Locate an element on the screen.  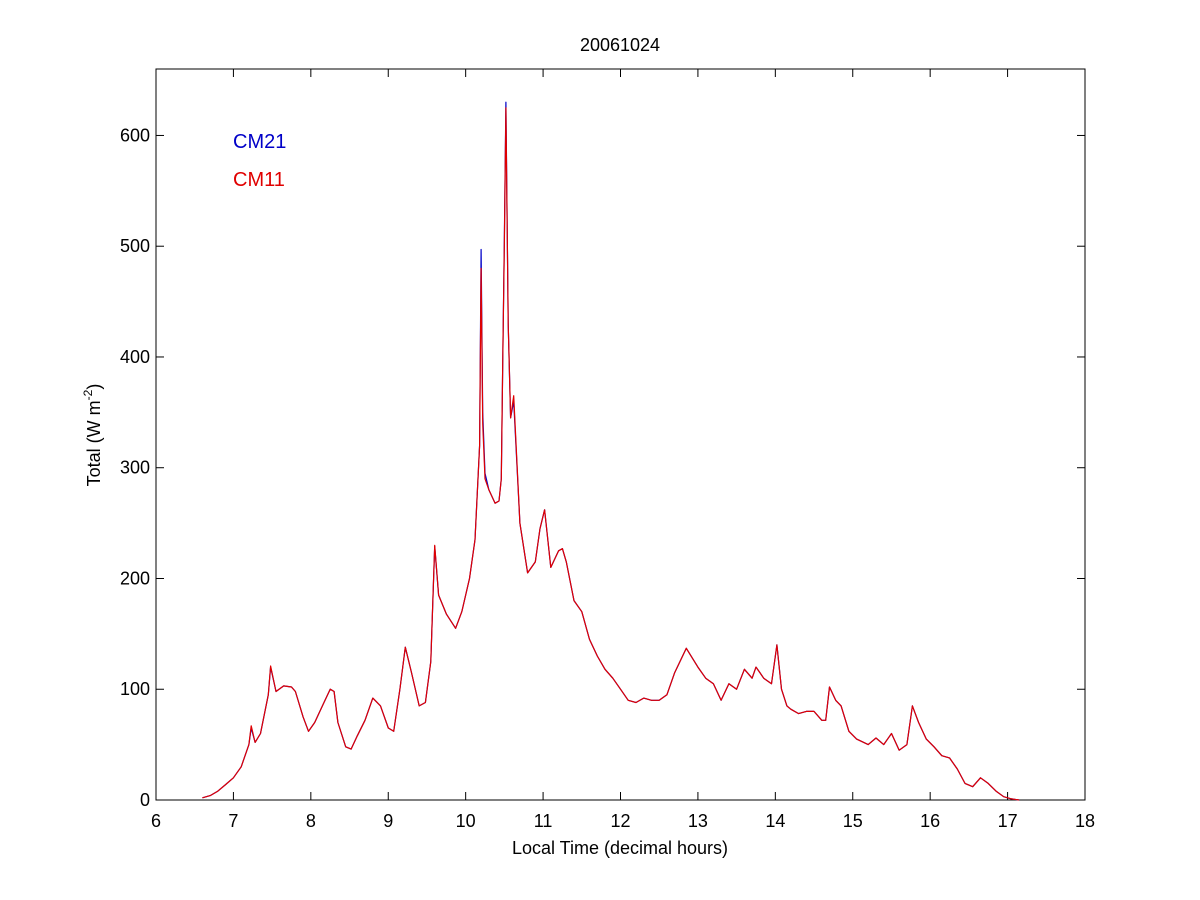
x-axis-label: Local Time (decimal hours) is located at coordinates (620, 848).